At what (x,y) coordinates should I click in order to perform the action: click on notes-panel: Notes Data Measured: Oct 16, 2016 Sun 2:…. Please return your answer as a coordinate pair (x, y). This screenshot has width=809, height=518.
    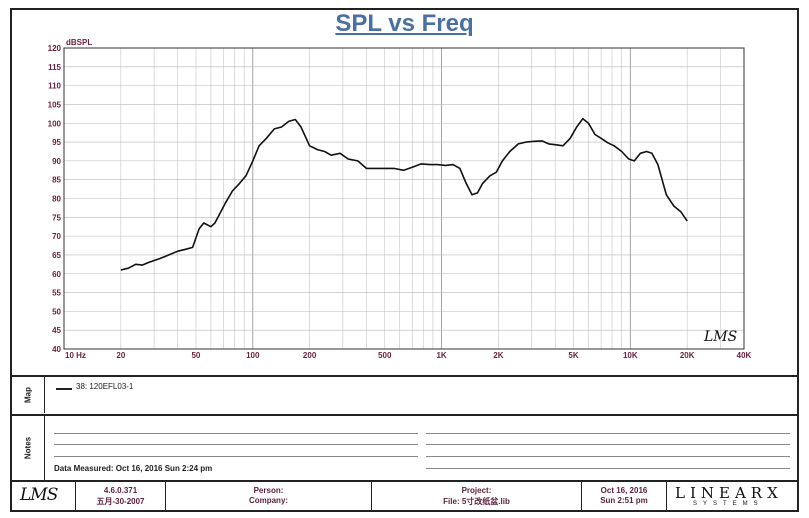
    Looking at the image, I should click on (404, 448).